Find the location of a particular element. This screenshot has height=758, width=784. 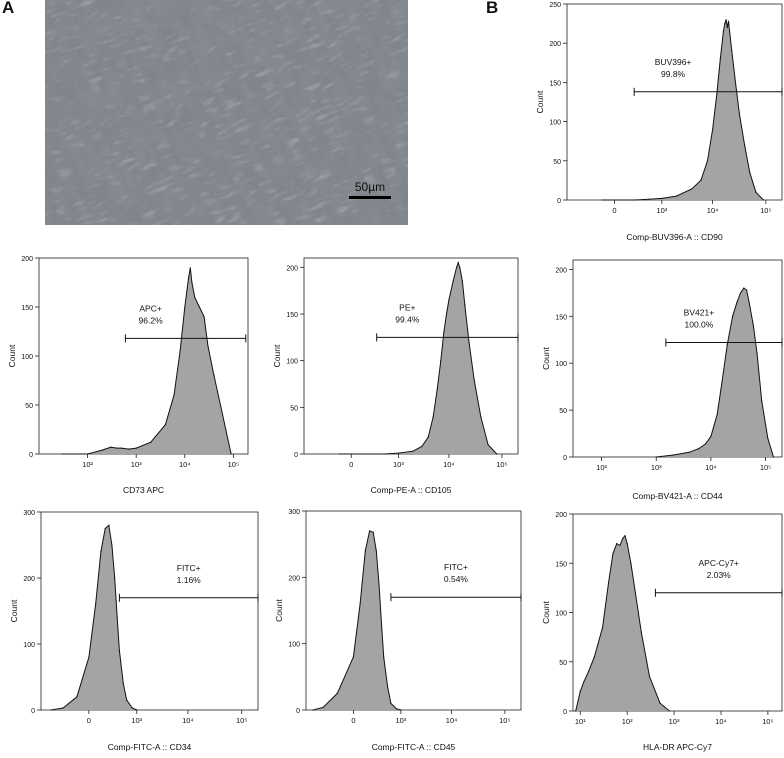

x-axis-label: Comp-PE-A :: CD105 is located at coordinates (411, 490).